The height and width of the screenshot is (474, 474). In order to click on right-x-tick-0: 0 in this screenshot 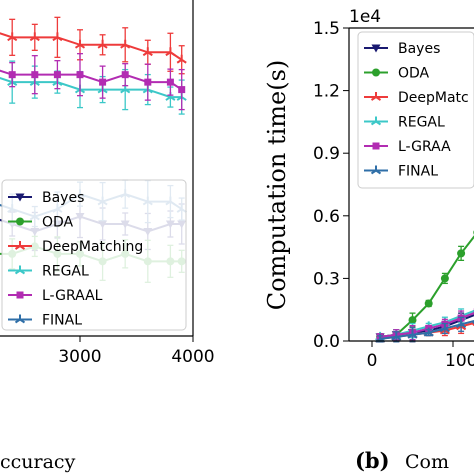, I will do `click(372, 356)`.